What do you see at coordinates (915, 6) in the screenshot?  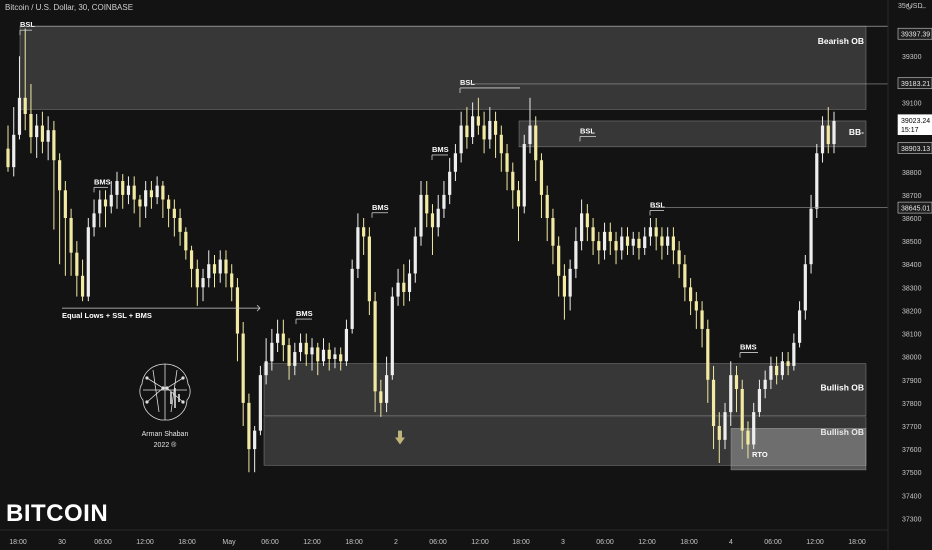 I see `currency-code: USD` at bounding box center [915, 6].